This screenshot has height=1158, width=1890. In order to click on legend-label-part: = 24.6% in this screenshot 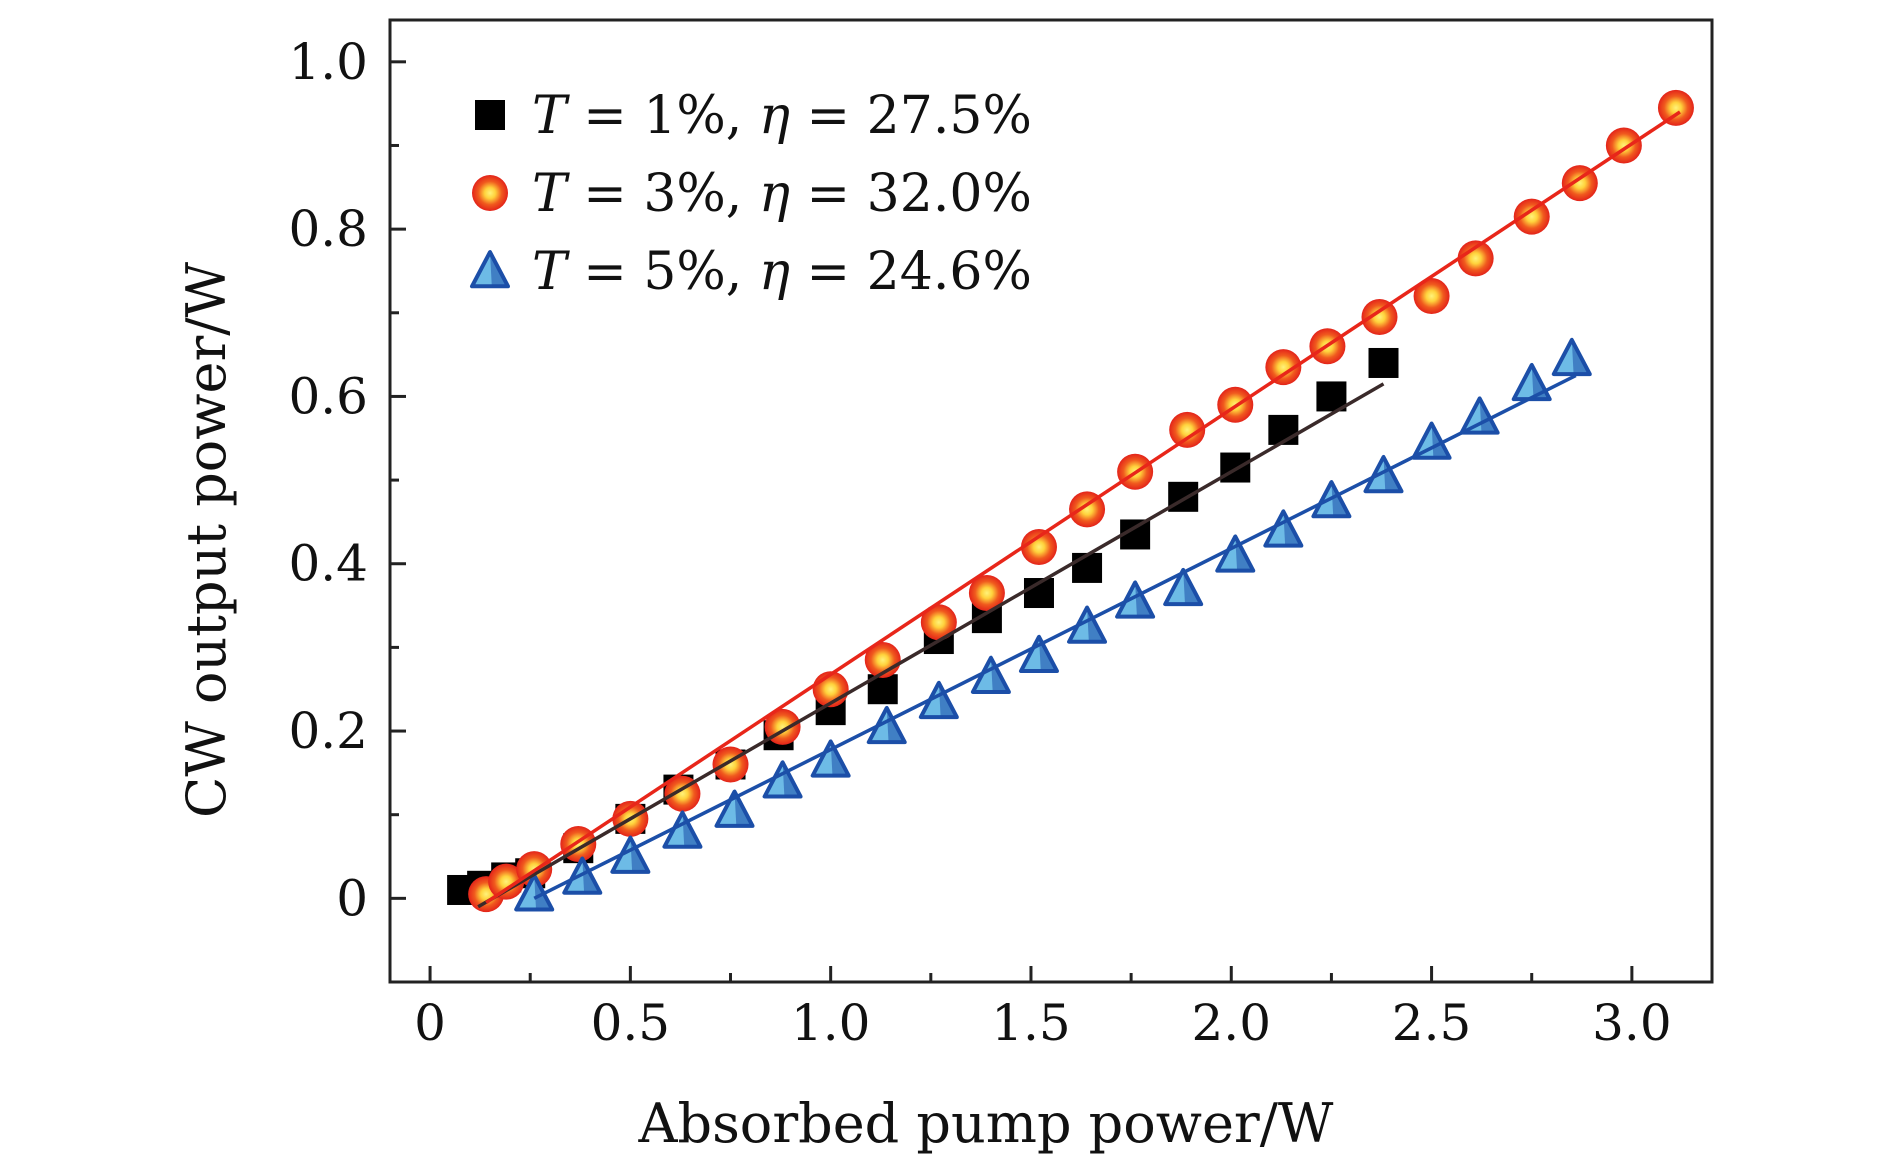, I will do `click(911, 272)`.